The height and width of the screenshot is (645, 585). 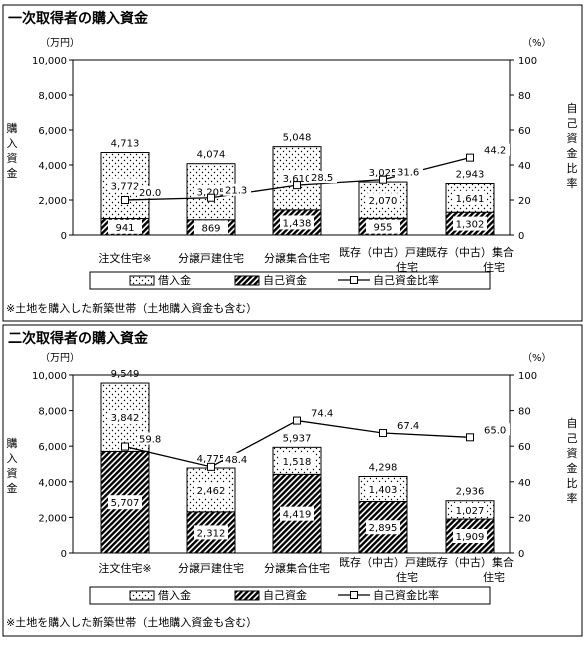 I want to click on total-value-label: 2,943, so click(x=470, y=174).